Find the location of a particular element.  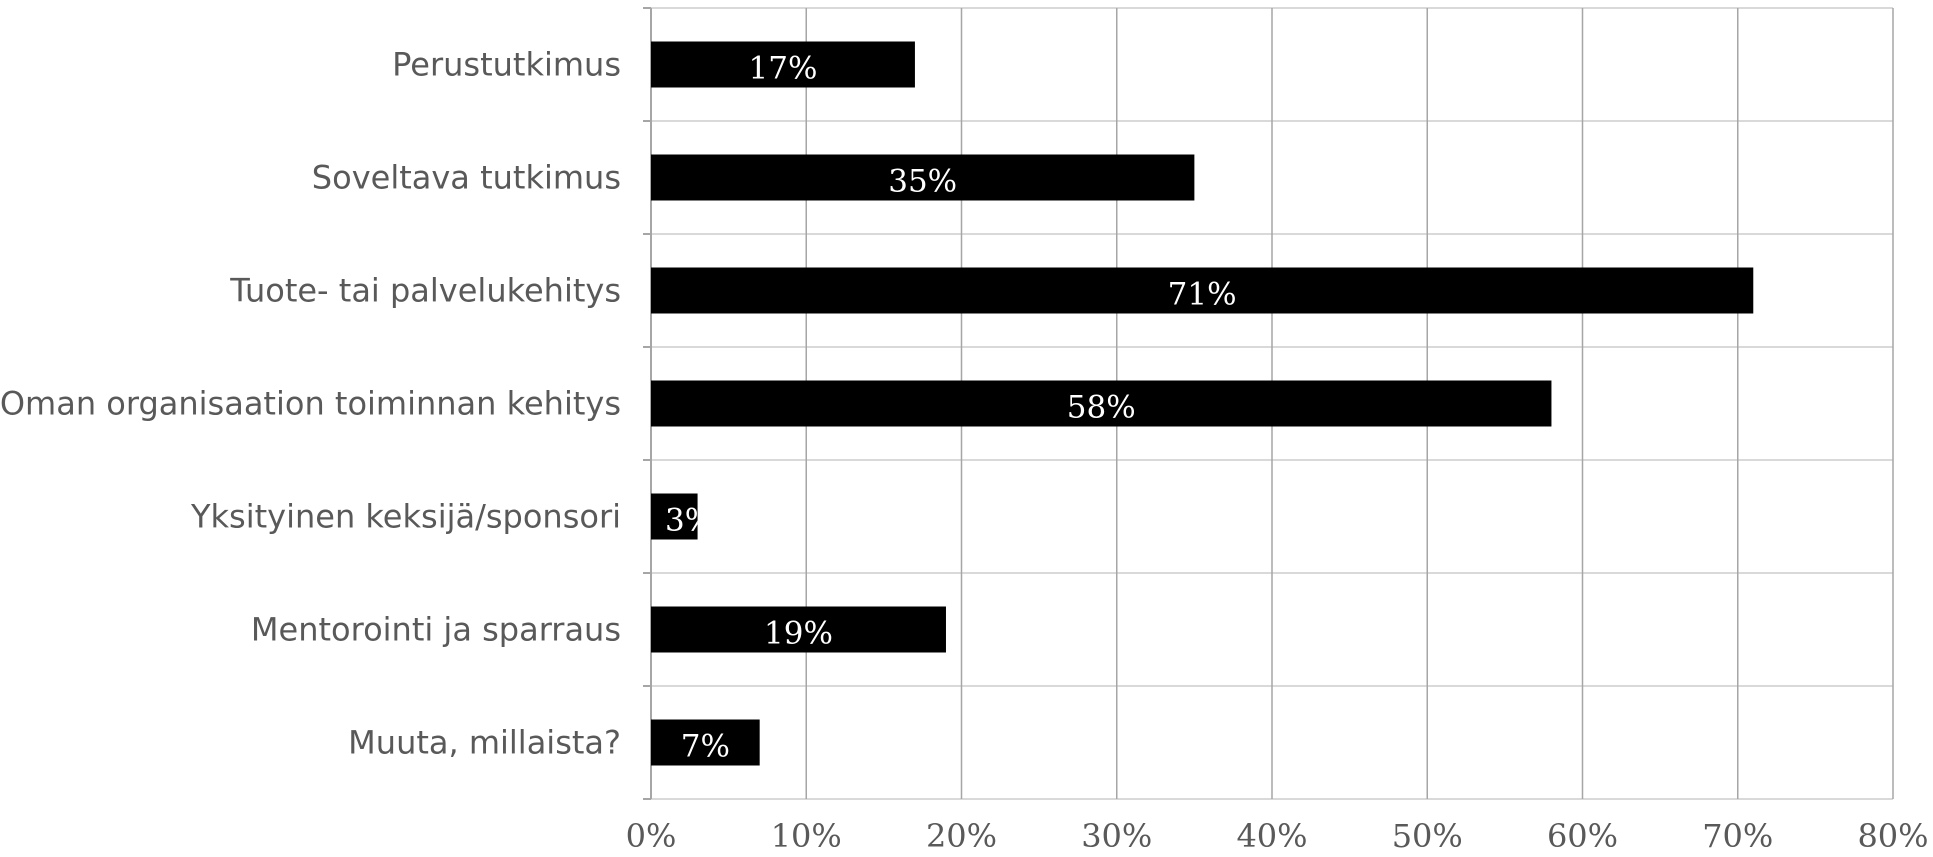

data-label: 7% is located at coordinates (705, 747).